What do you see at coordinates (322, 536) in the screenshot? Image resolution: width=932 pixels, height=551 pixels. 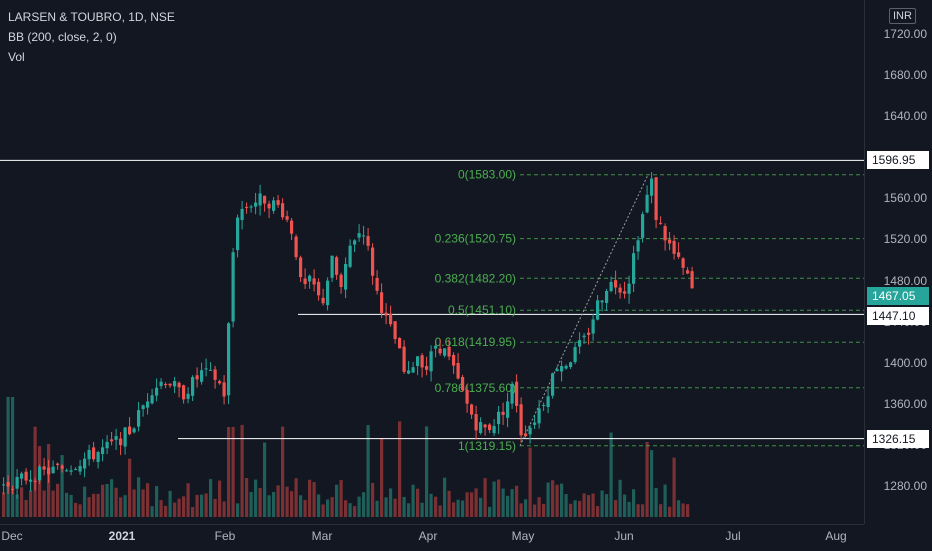 I see `time-tick-label: Mar` at bounding box center [322, 536].